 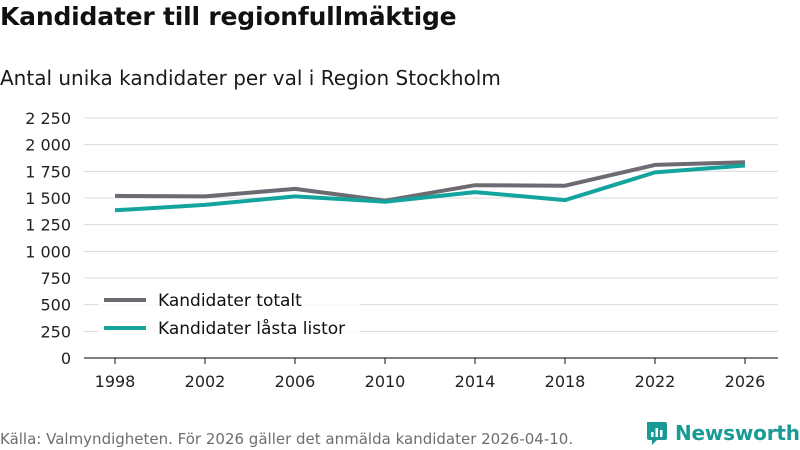 I want to click on y-tick-label: 2 250, so click(x=48, y=118).